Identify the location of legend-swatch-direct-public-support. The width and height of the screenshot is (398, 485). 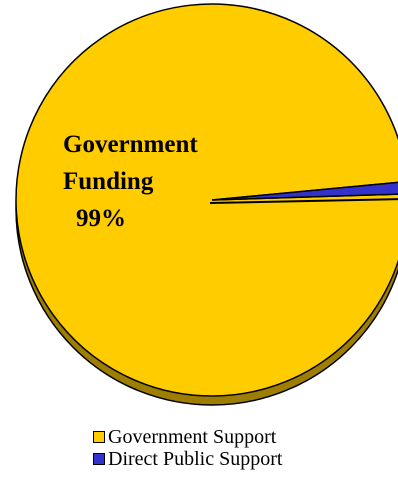
(99, 459).